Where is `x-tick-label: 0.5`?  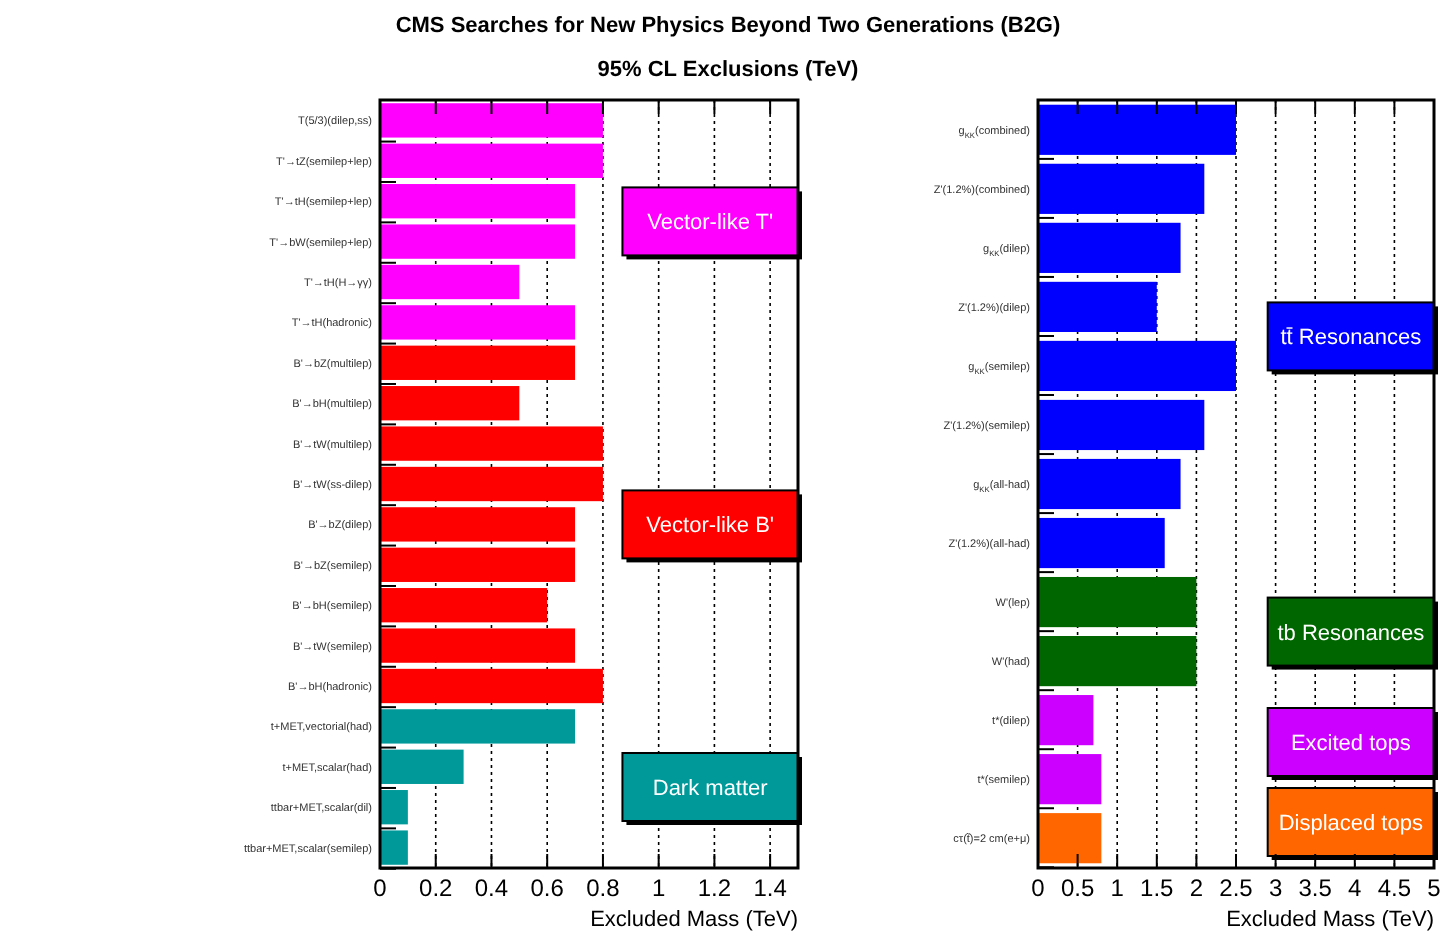 x-tick-label: 0.5 is located at coordinates (1077, 888).